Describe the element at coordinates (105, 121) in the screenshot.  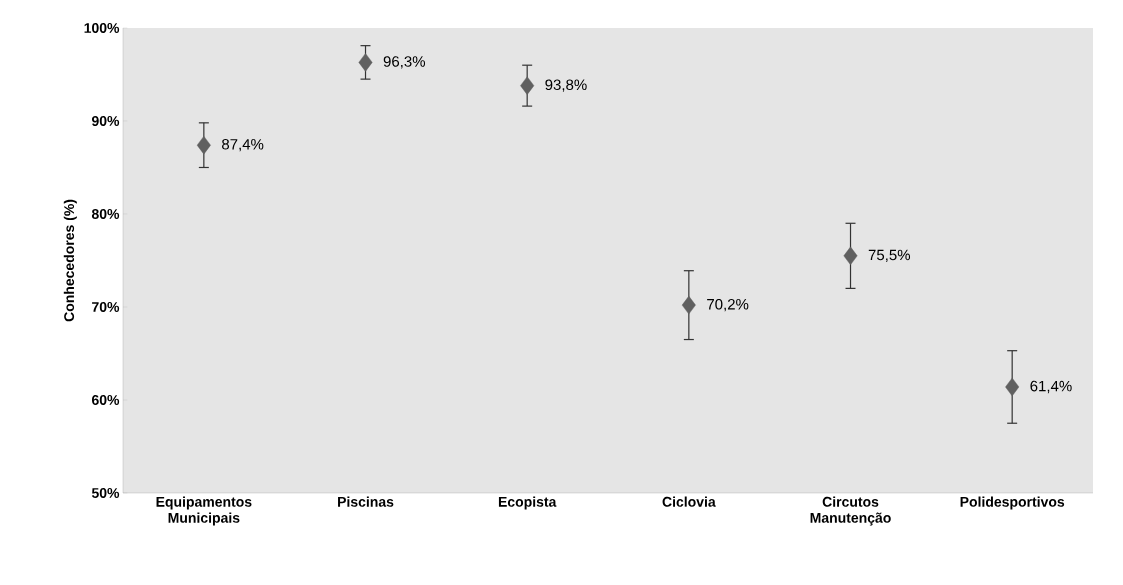
I see `y-tick-label: 90%` at that location.